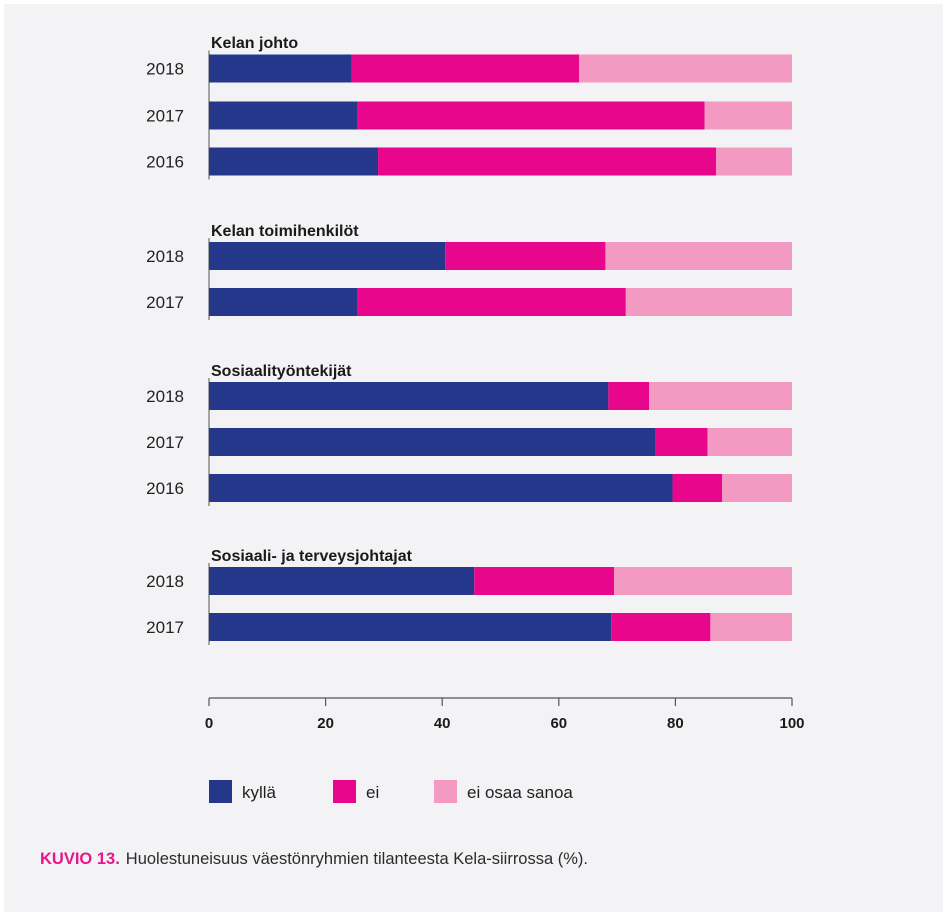  I want to click on group-title: Kelan toimihenkilöt, so click(285, 231).